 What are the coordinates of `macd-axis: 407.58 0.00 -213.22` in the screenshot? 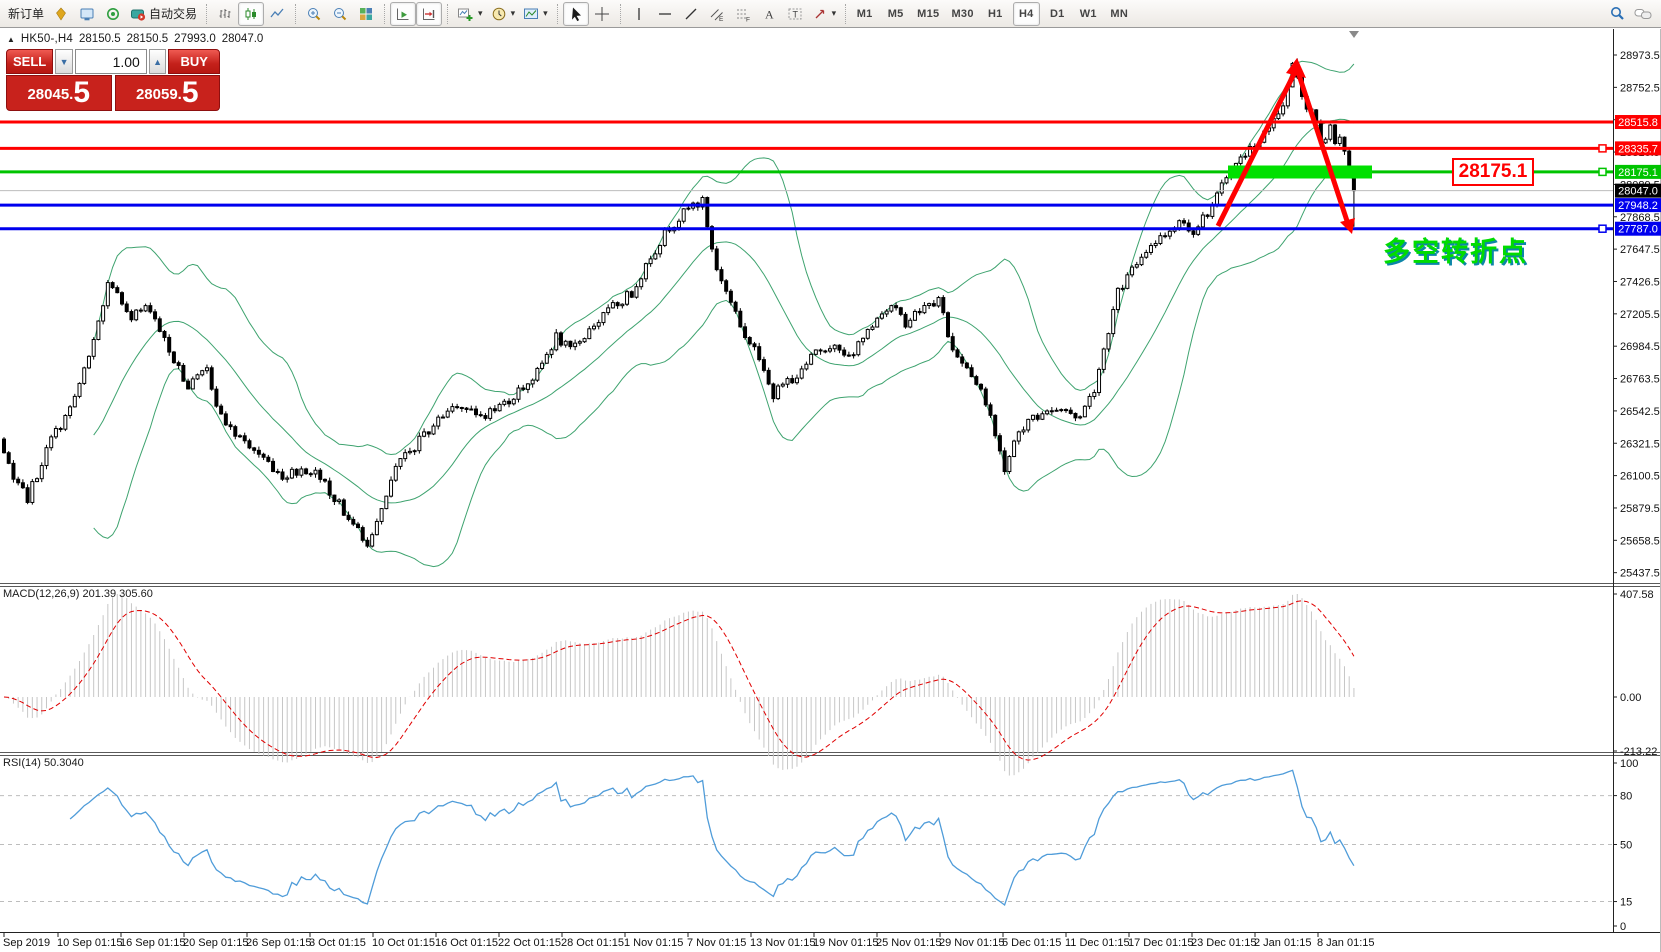 It's located at (1635, 673).